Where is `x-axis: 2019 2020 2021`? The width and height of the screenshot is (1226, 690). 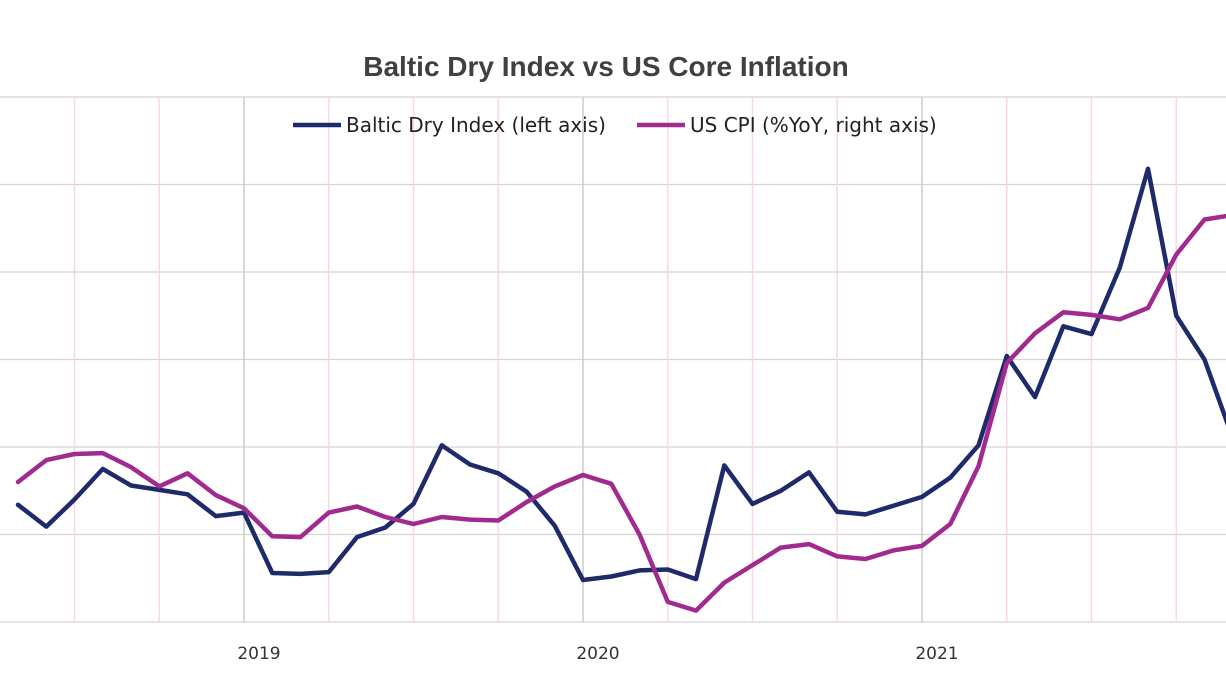 x-axis: 2019 2020 2021 is located at coordinates (597, 654).